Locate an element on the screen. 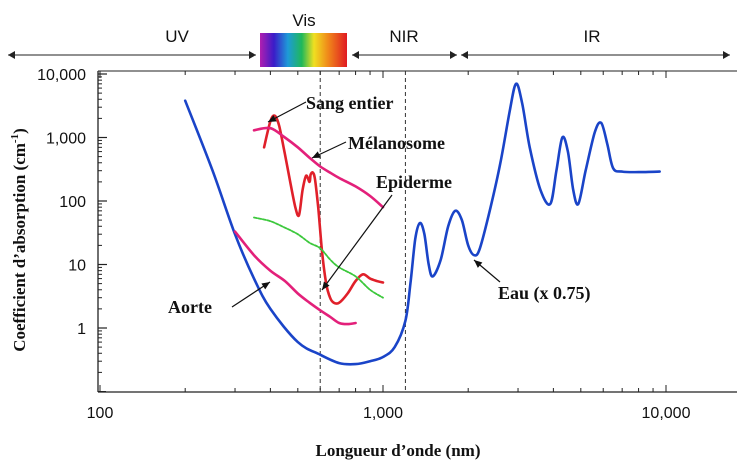 This screenshot has height=466, width=737. band-label-uv: UV is located at coordinates (177, 36).